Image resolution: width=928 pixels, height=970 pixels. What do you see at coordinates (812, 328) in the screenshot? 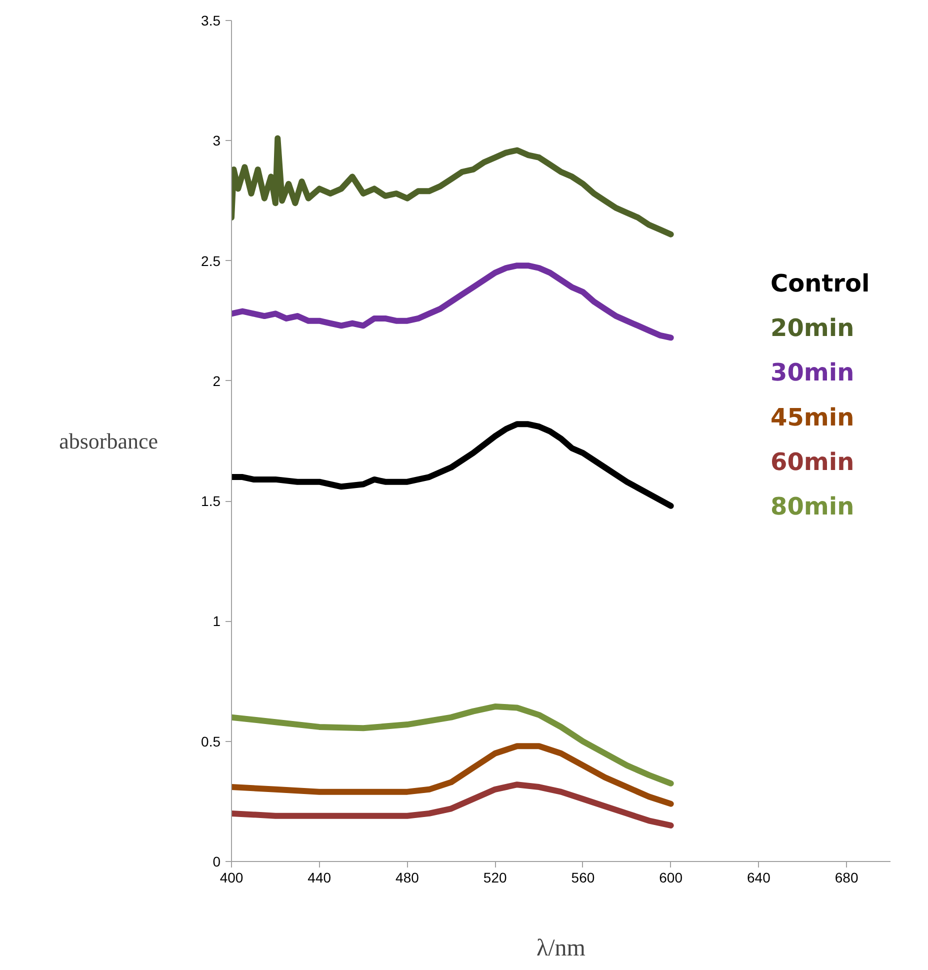
I see `text: 20min` at bounding box center [812, 328].